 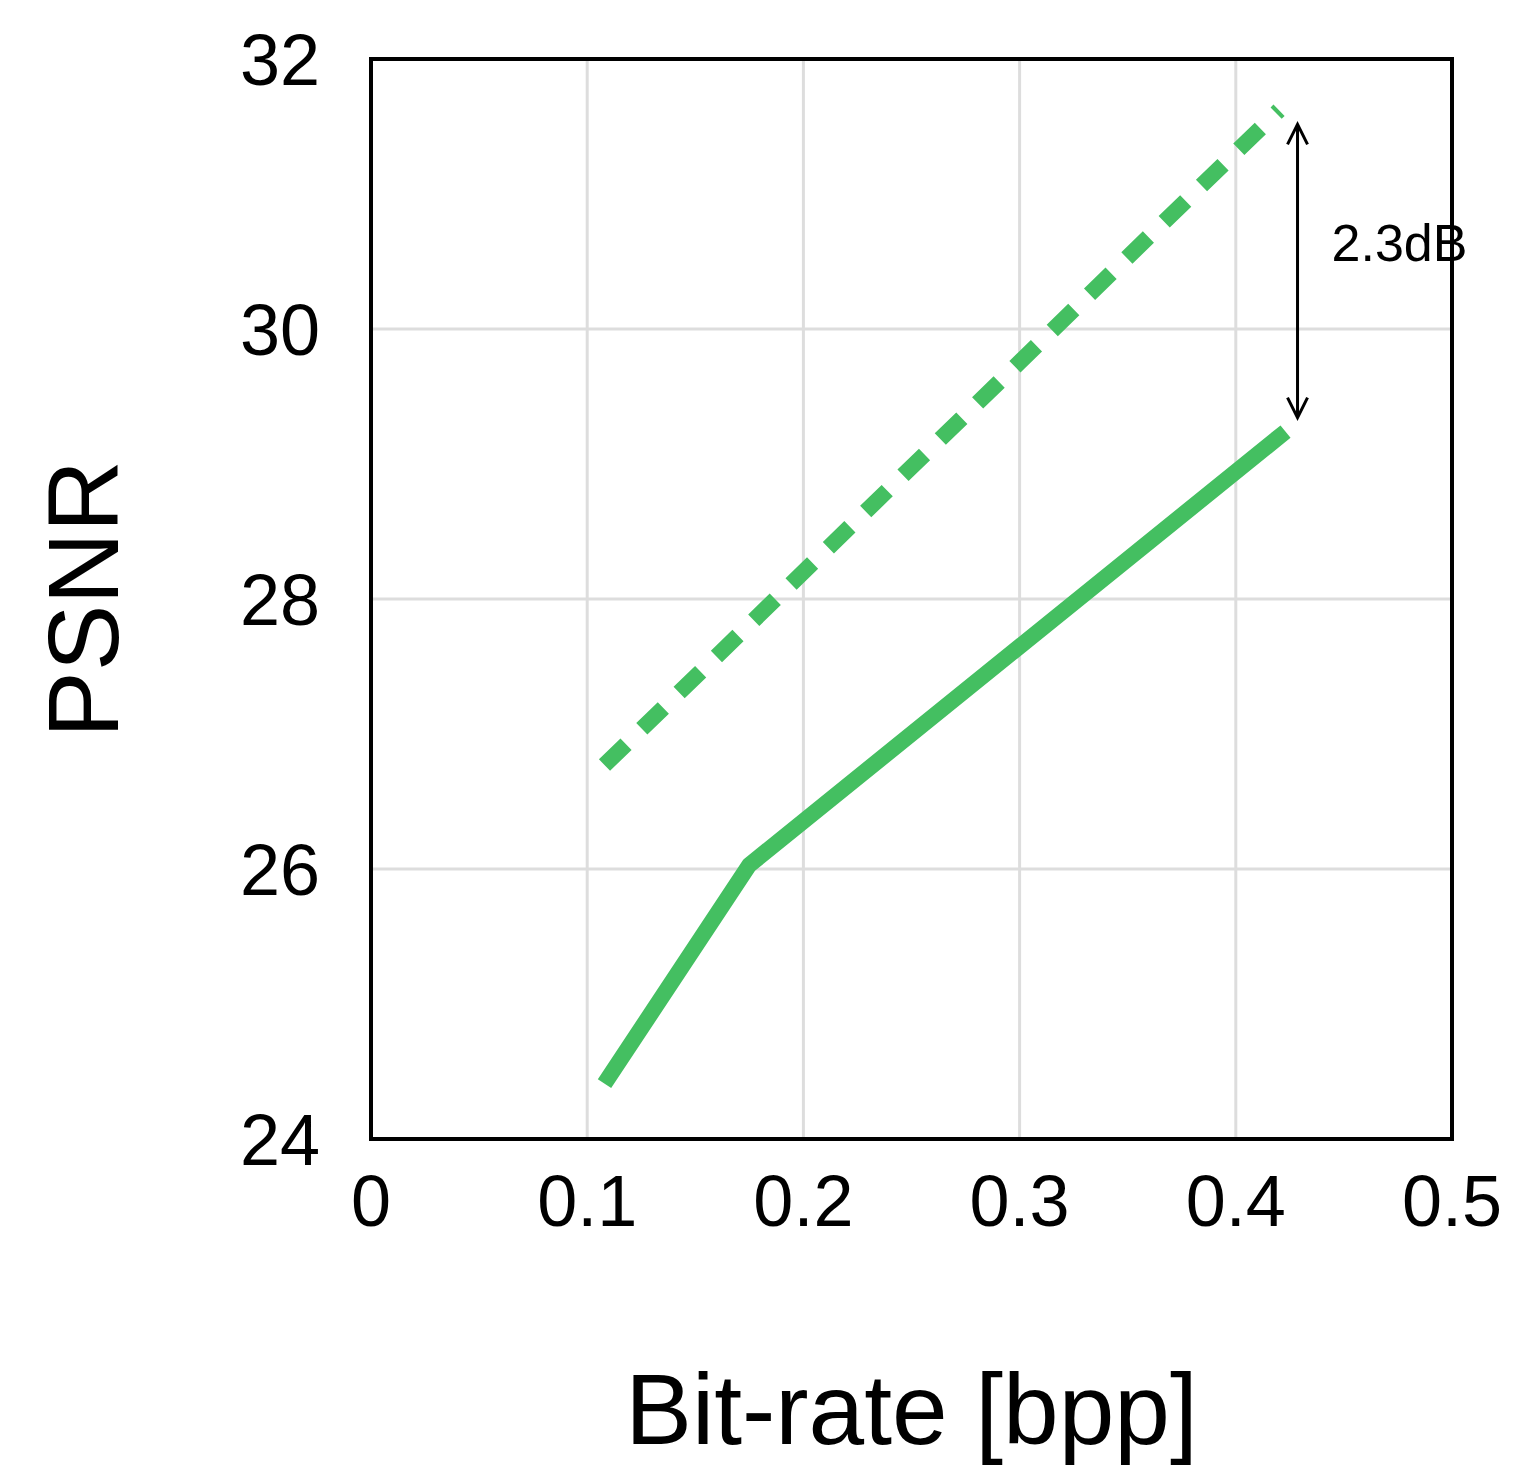 What do you see at coordinates (1019, 1201) in the screenshot?
I see `x-tick-label: 0.3` at bounding box center [1019, 1201].